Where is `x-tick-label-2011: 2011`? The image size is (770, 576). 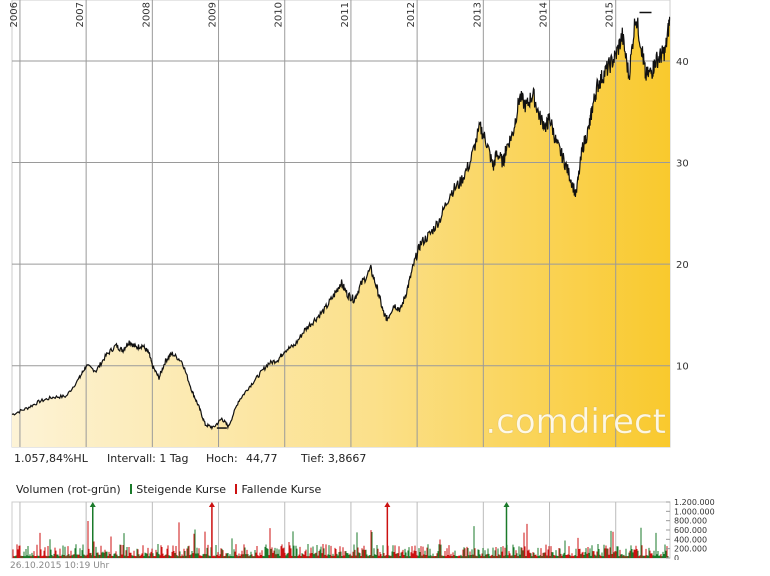 x-tick-label-2011: 2011 is located at coordinates (345, 14).